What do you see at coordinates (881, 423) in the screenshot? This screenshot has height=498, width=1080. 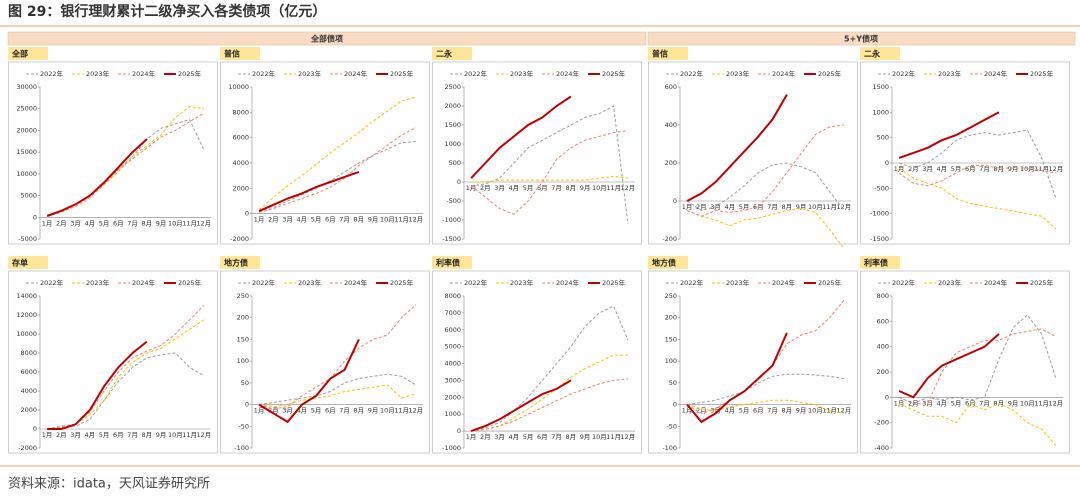 I see `y-tick-label: -200` at bounding box center [881, 423].